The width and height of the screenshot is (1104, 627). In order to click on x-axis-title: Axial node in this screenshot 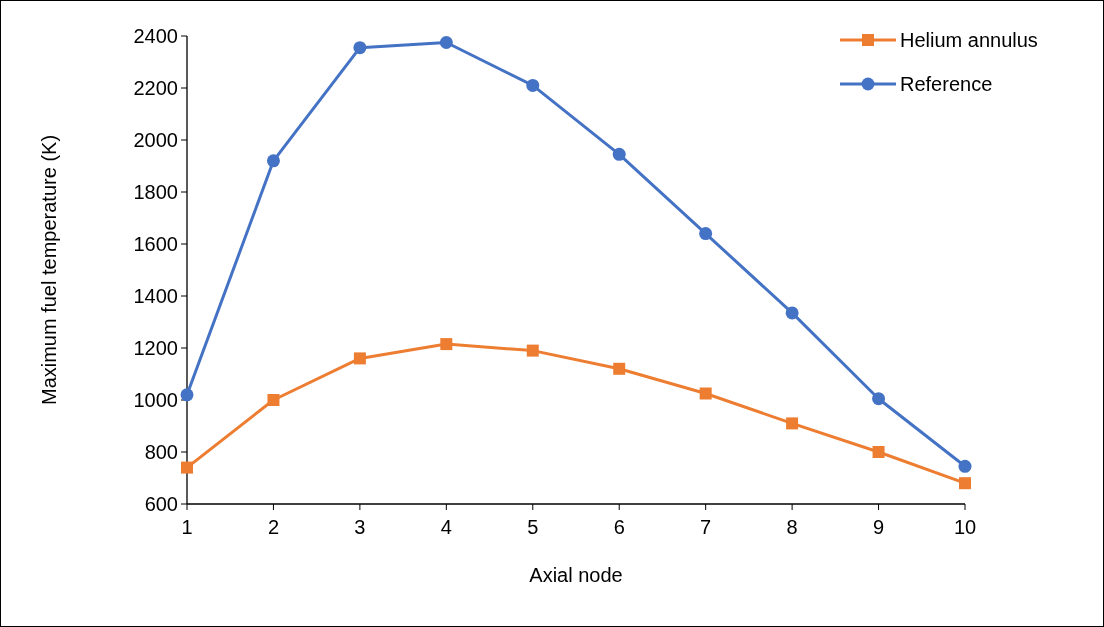, I will do `click(576, 575)`.